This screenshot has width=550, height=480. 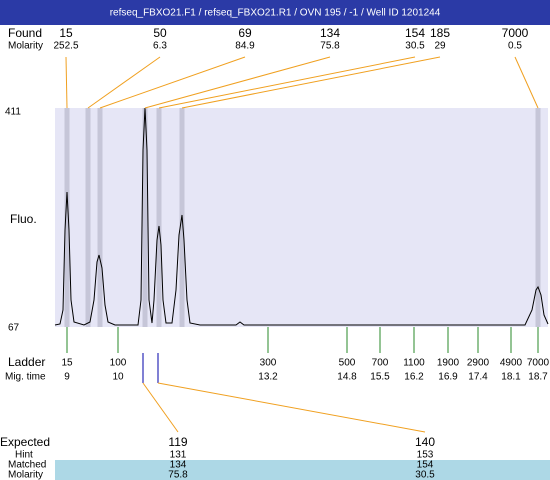 What do you see at coordinates (66, 33) in the screenshot?
I see `found-size: 15` at bounding box center [66, 33].